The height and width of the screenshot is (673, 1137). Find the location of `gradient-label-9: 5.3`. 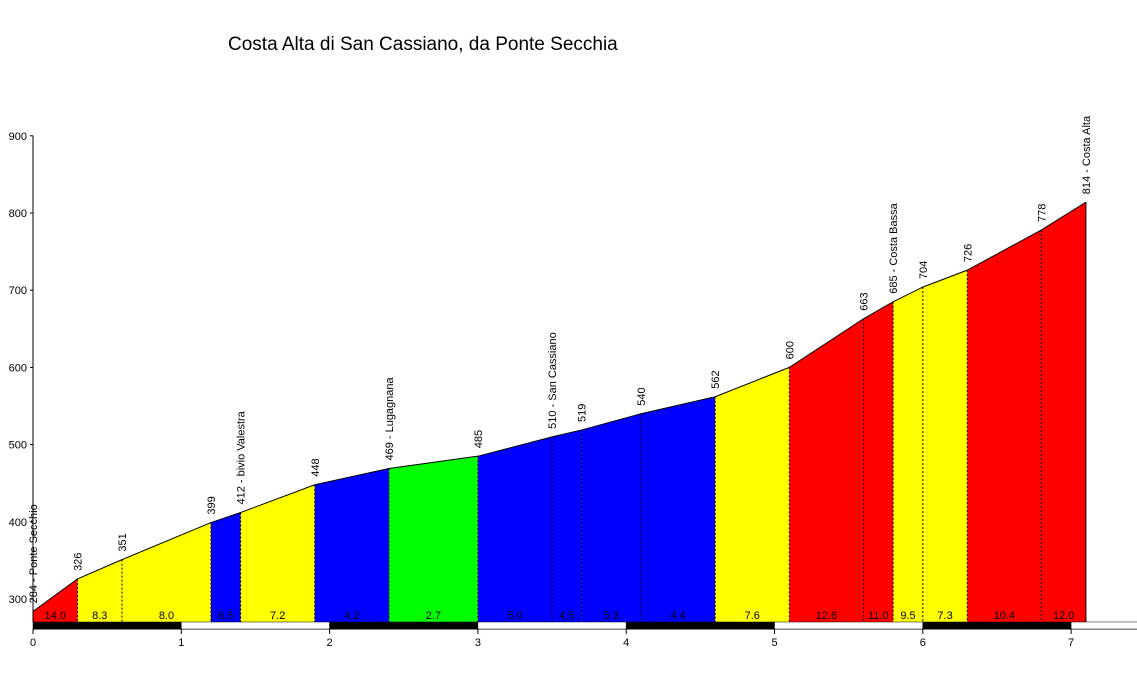

gradient-label-9: 5.3 is located at coordinates (611, 616).